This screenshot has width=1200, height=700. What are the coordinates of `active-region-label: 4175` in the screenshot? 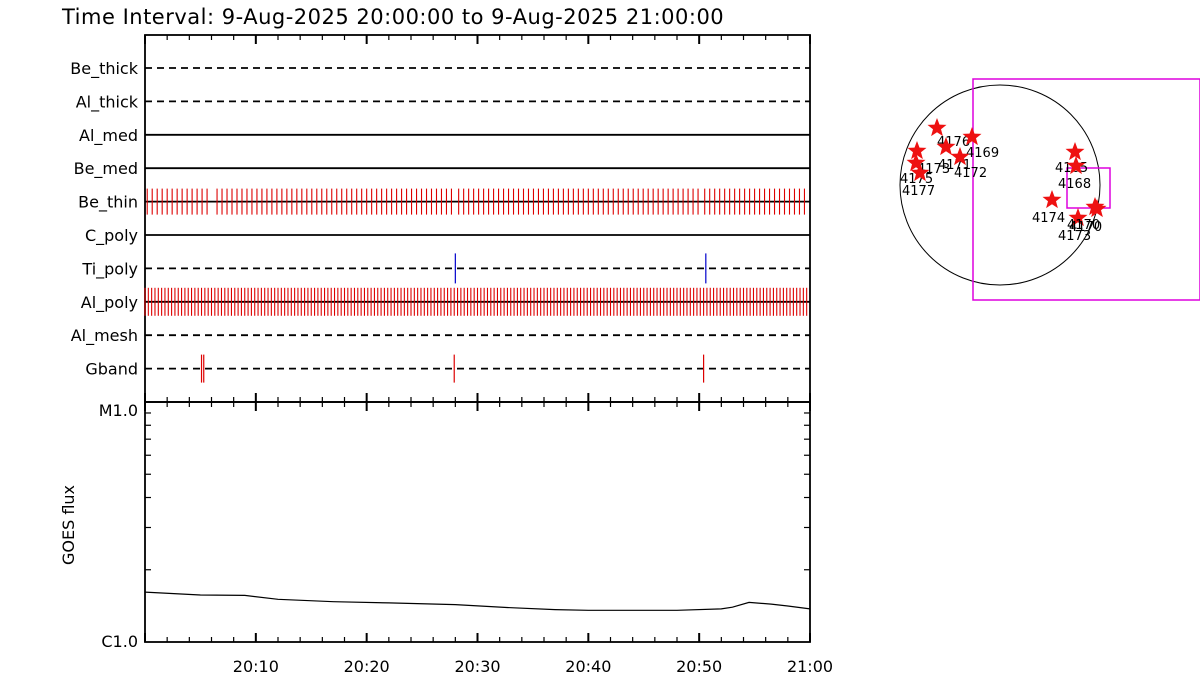 It's located at (916, 179).